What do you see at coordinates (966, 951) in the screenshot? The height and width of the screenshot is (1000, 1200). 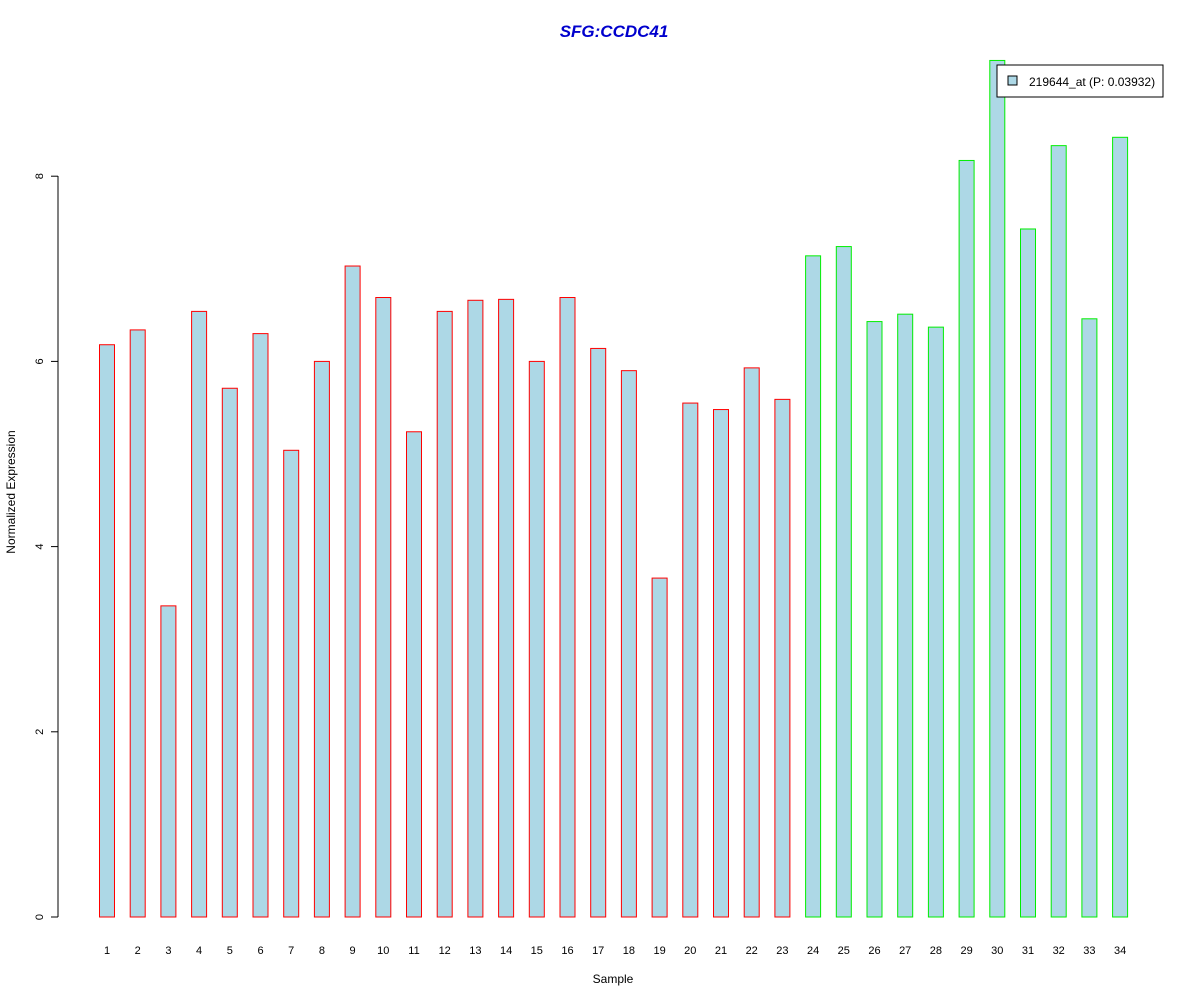 I see `x-tick-label: 29` at bounding box center [966, 951].